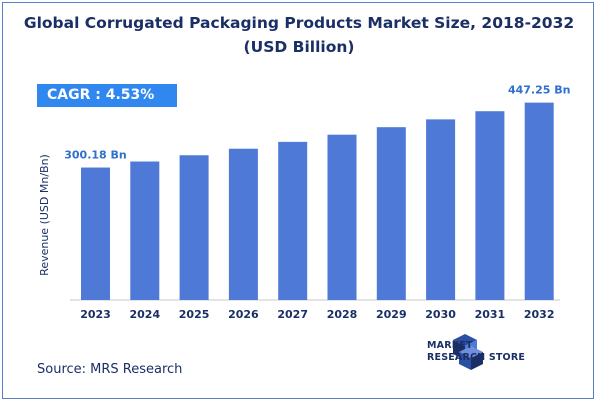  What do you see at coordinates (299, 47) in the screenshot?
I see `chart-title-line2: (USD Billion)` at bounding box center [299, 47].